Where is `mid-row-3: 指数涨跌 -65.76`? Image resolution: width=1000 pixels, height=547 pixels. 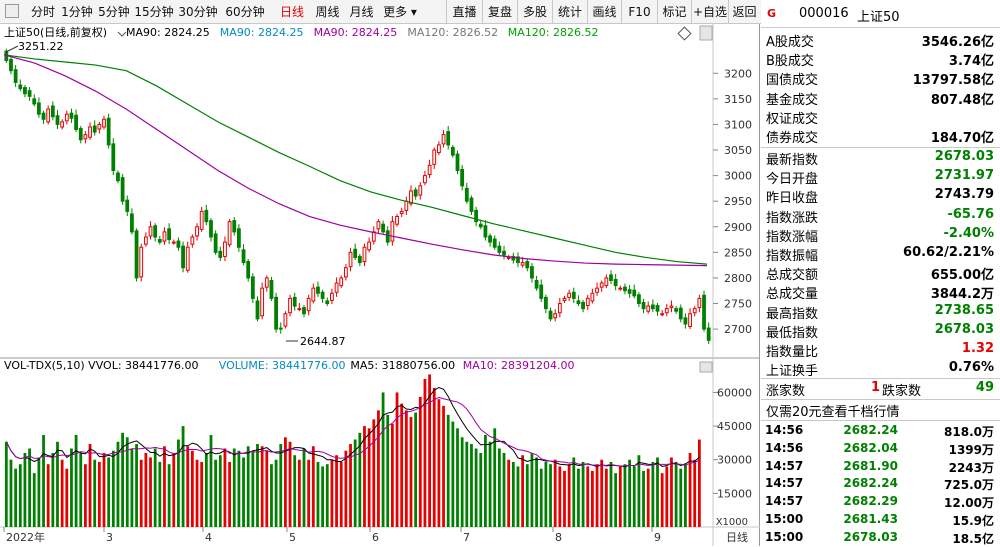
mid-row-3: 指数涨跌 -65.76 is located at coordinates (880, 216).